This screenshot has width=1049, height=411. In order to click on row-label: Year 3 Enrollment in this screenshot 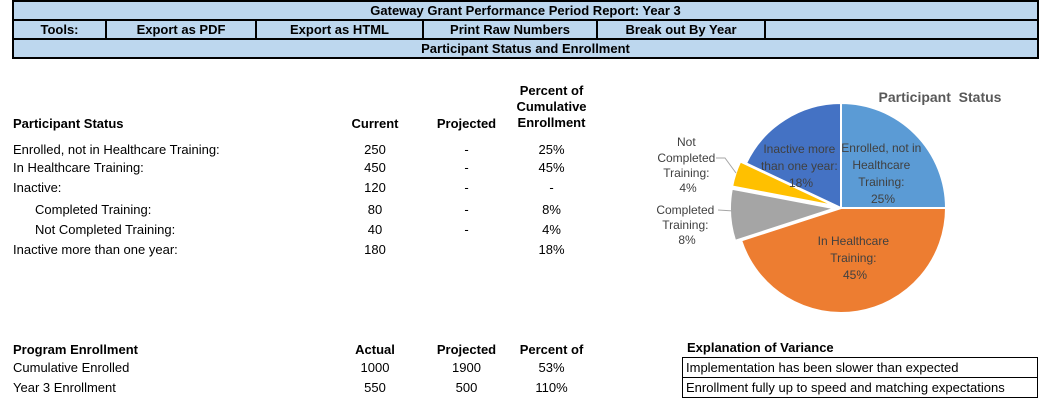, I will do `click(64, 387)`.